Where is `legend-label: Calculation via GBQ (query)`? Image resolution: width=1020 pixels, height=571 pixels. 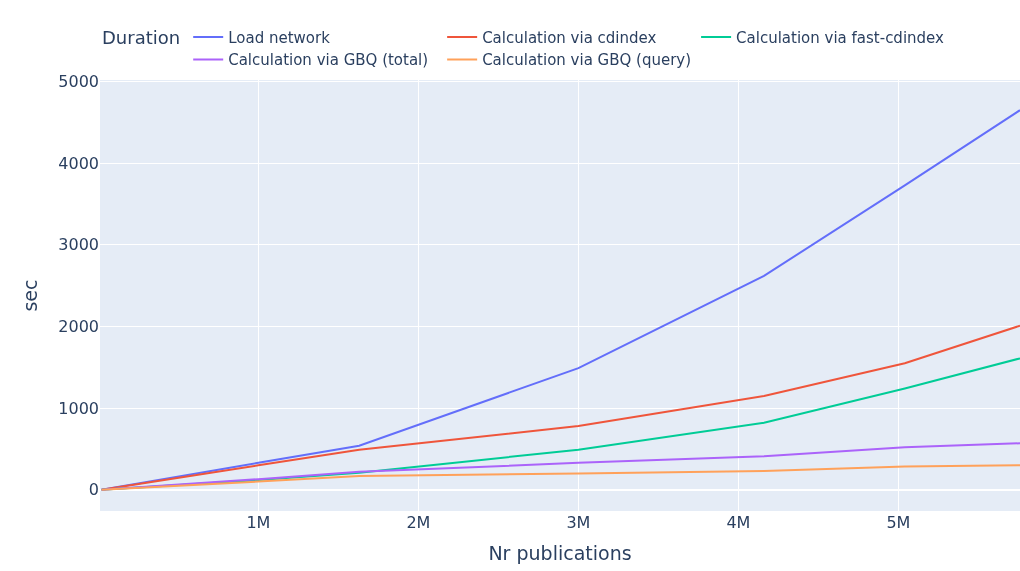
legend-label: Calculation via GBQ (query) is located at coordinates (587, 60).